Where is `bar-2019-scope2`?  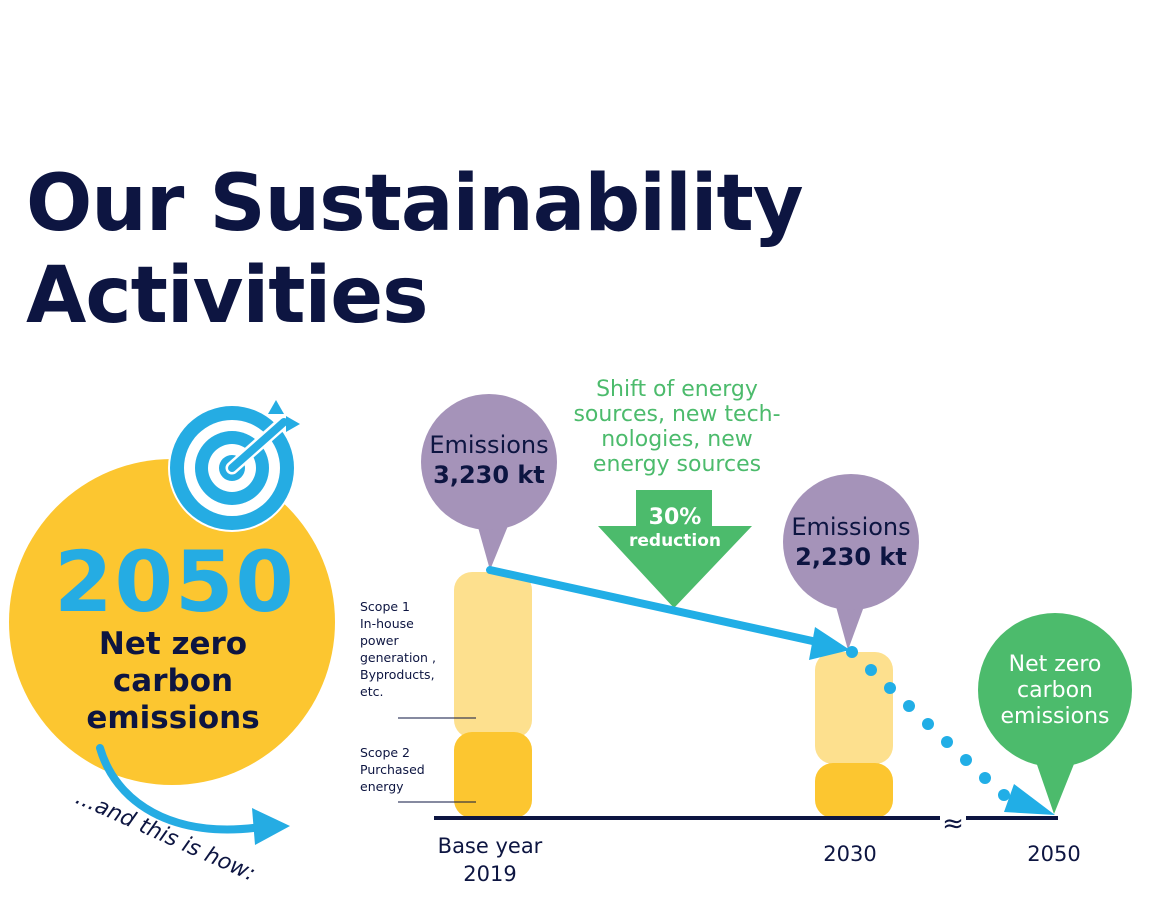
bar-2019-scope2 is located at coordinates (493, 775).